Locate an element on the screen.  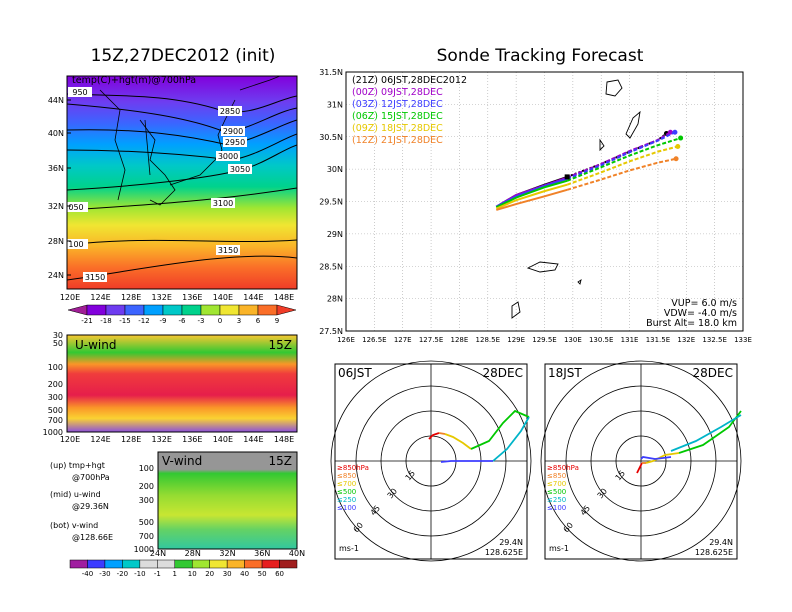
tracking-lon-tick: 131E is located at coordinates (630, 340).